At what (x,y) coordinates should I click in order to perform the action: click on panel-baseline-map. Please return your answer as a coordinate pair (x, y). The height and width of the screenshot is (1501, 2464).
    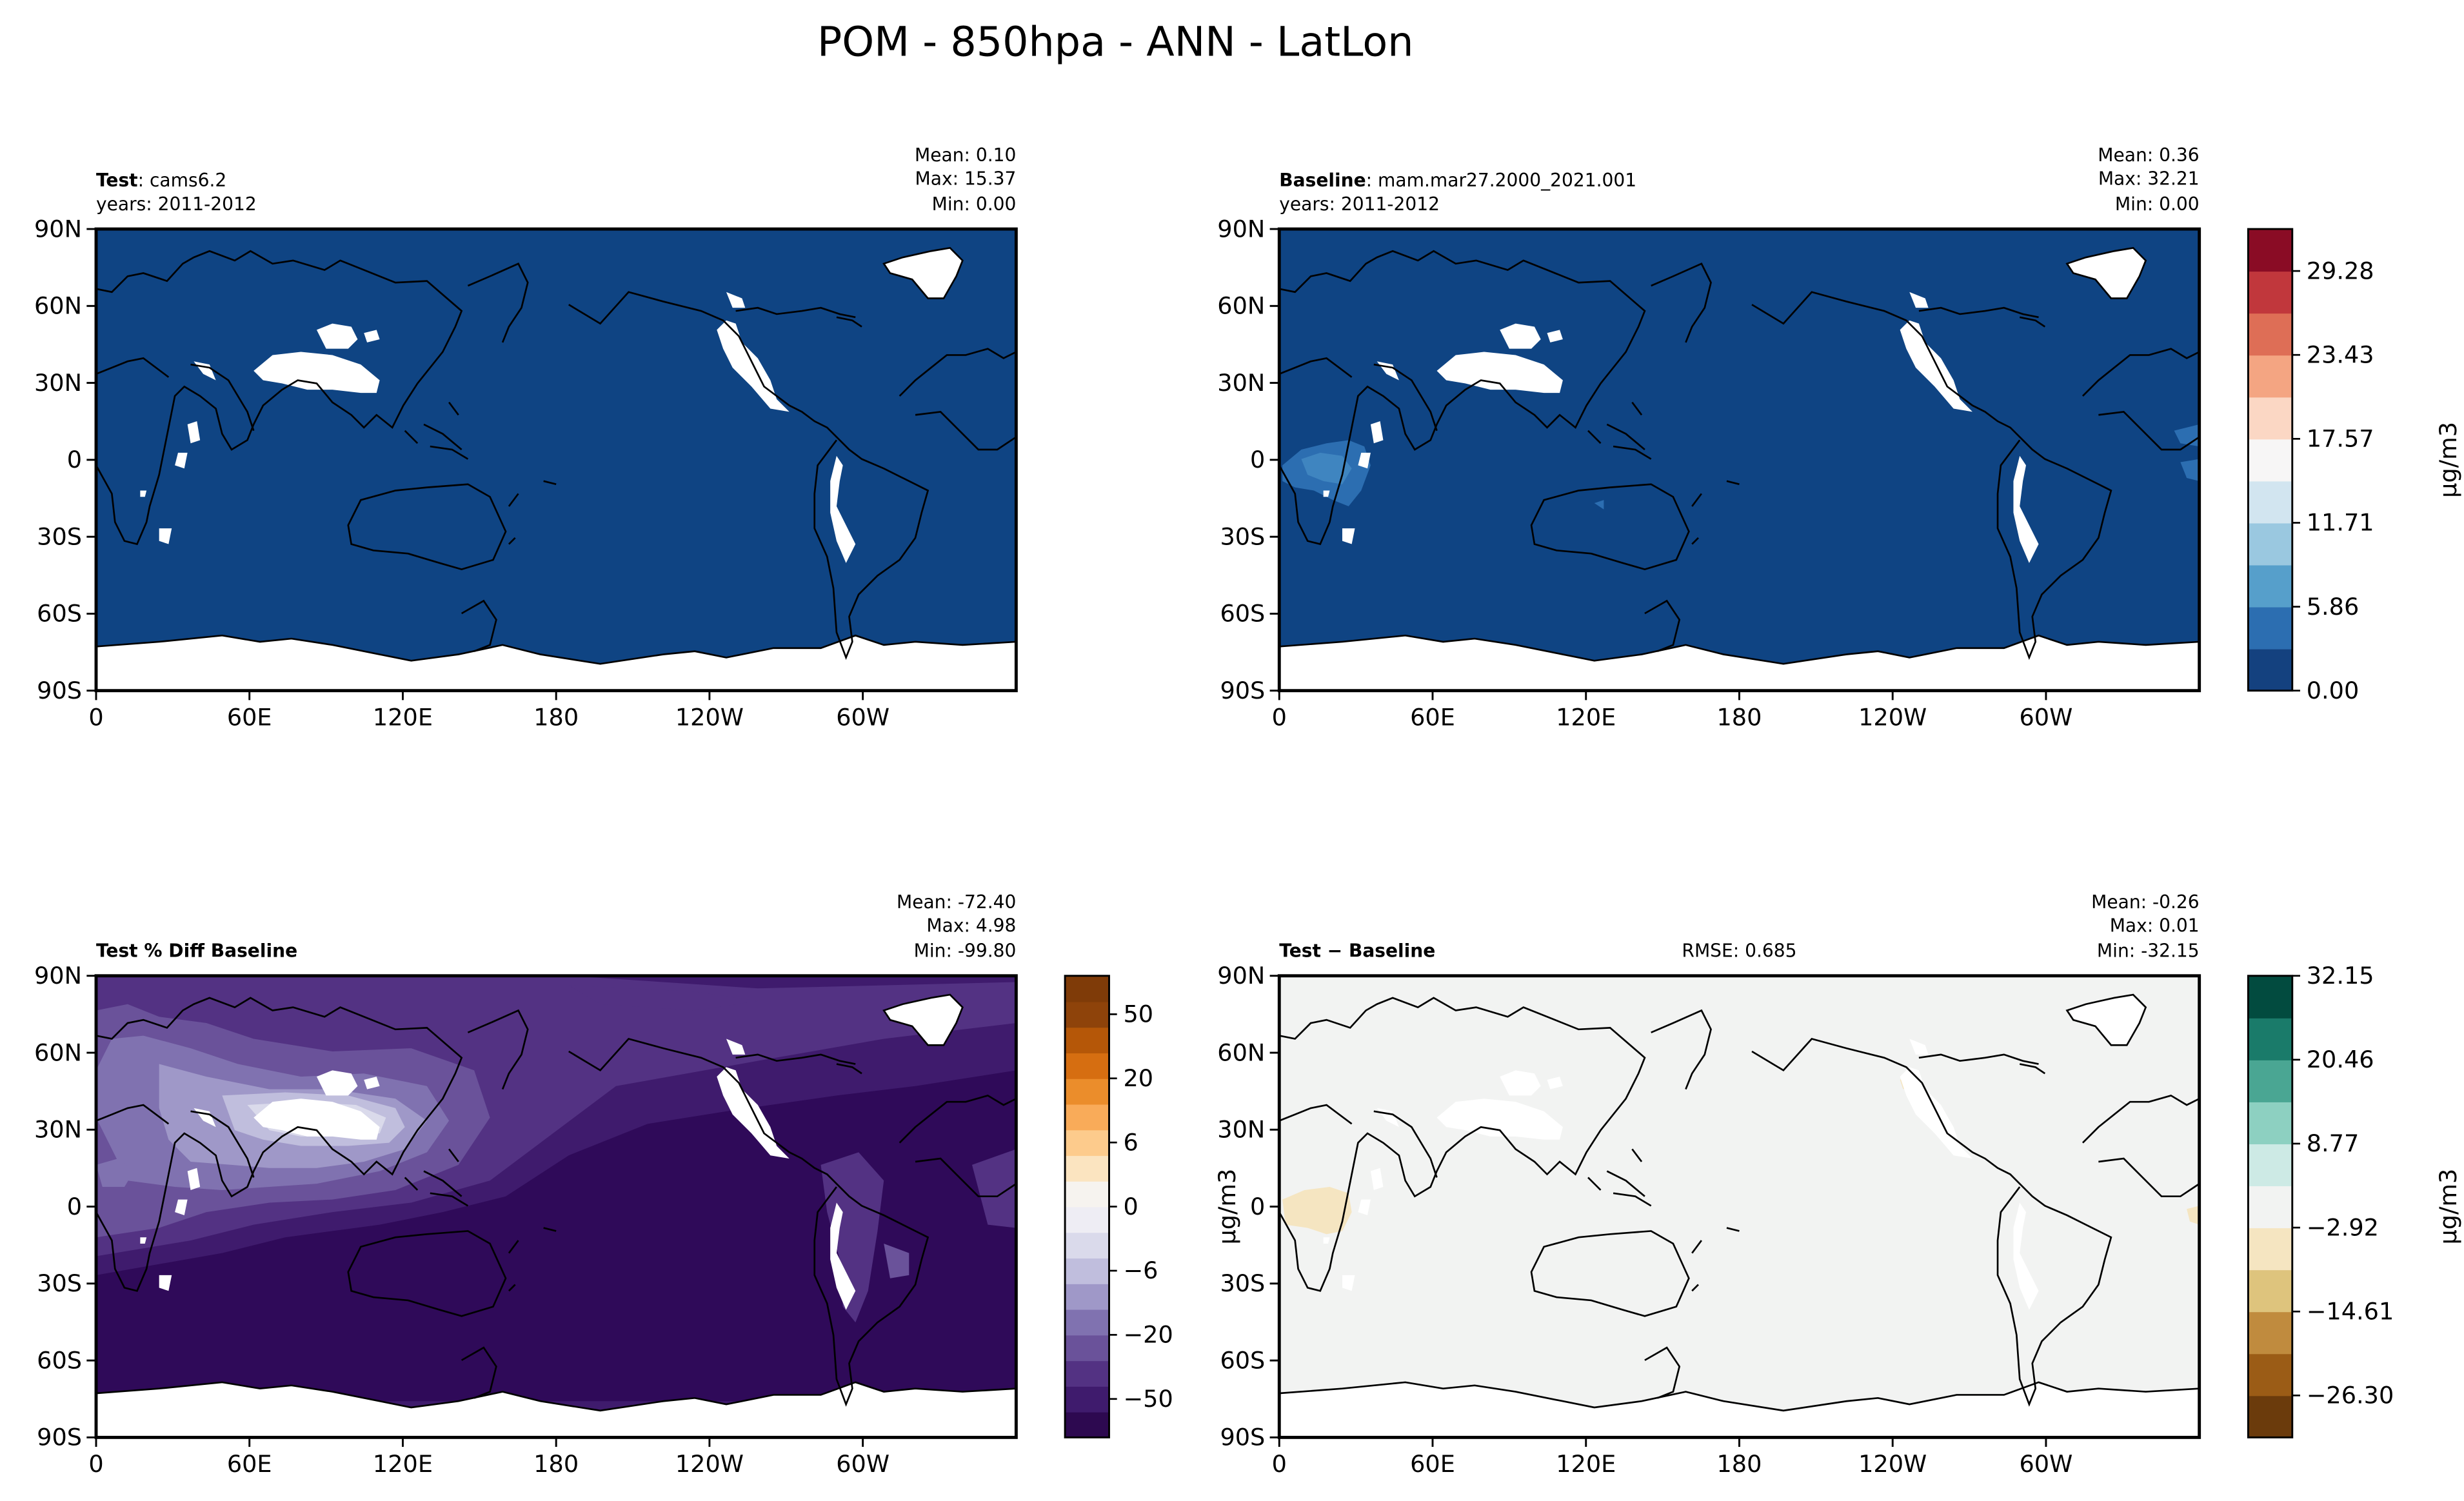
    Looking at the image, I should click on (1739, 460).